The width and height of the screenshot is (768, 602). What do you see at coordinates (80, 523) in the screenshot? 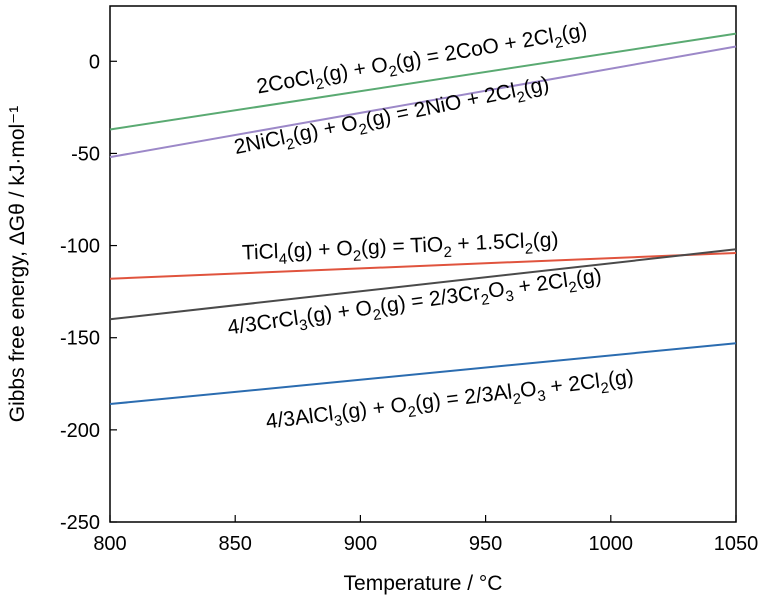
I see `y-tick-label: -250` at bounding box center [80, 523].